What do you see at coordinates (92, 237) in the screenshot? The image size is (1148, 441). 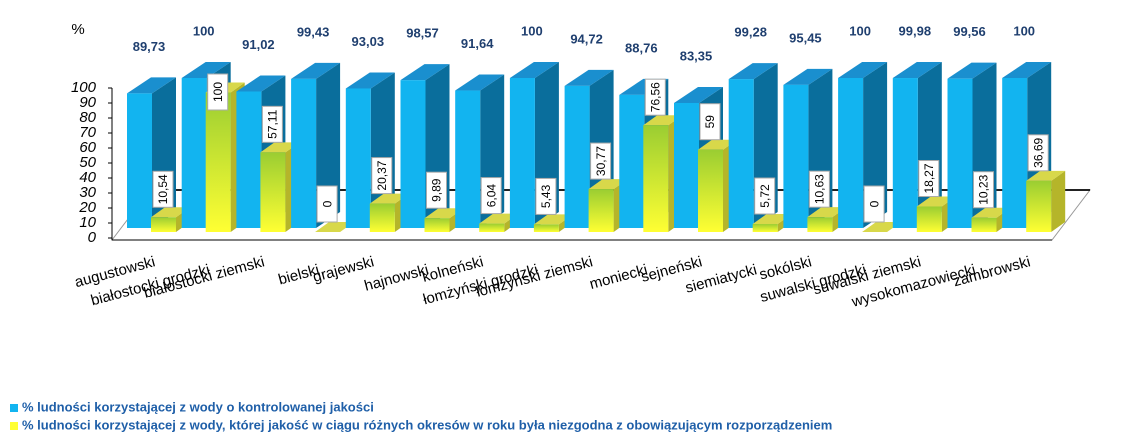 I see `y-tick-label: 0` at bounding box center [92, 237].